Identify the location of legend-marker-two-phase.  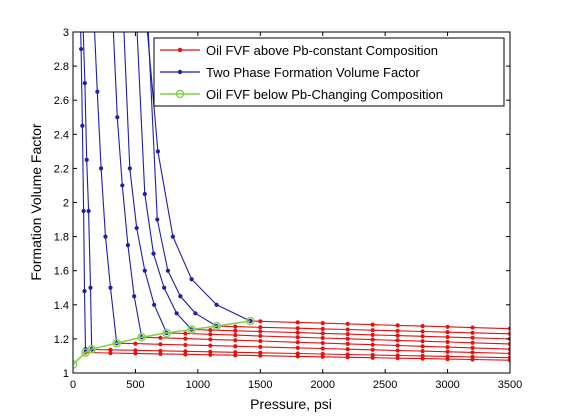
(180, 72).